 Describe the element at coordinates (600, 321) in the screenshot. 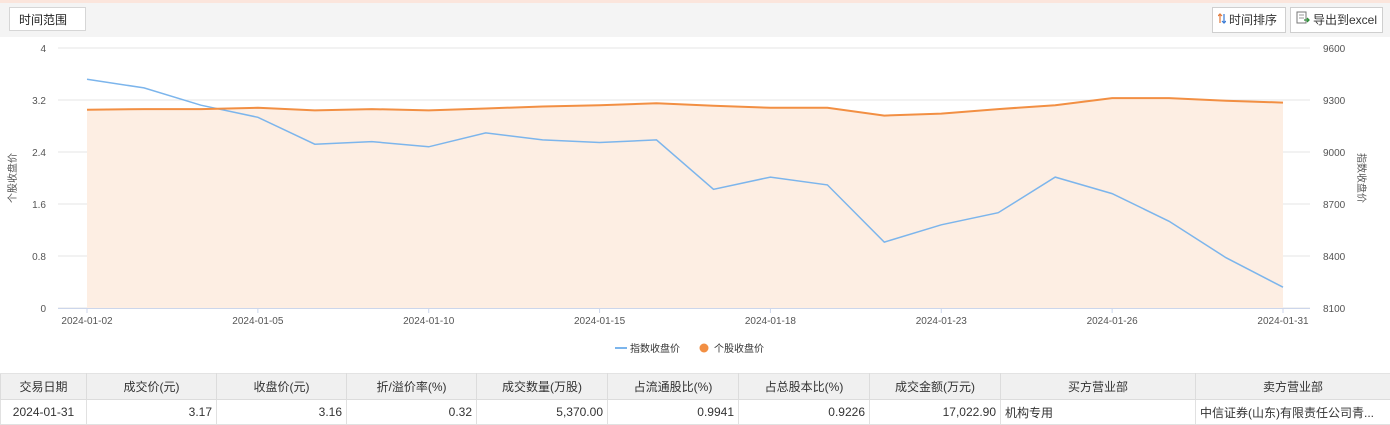

I see `x-axis-tick-label: 2024-01-15` at that location.